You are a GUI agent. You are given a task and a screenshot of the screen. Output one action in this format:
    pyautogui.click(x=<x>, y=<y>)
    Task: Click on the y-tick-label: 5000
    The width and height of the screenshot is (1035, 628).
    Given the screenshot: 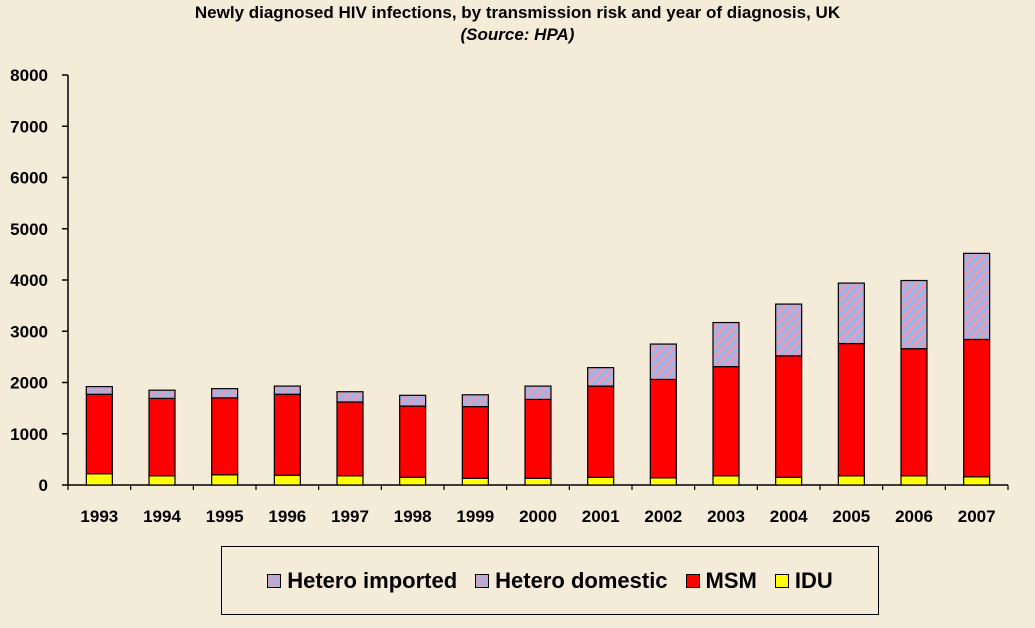 What is the action you would take?
    pyautogui.click(x=29, y=229)
    